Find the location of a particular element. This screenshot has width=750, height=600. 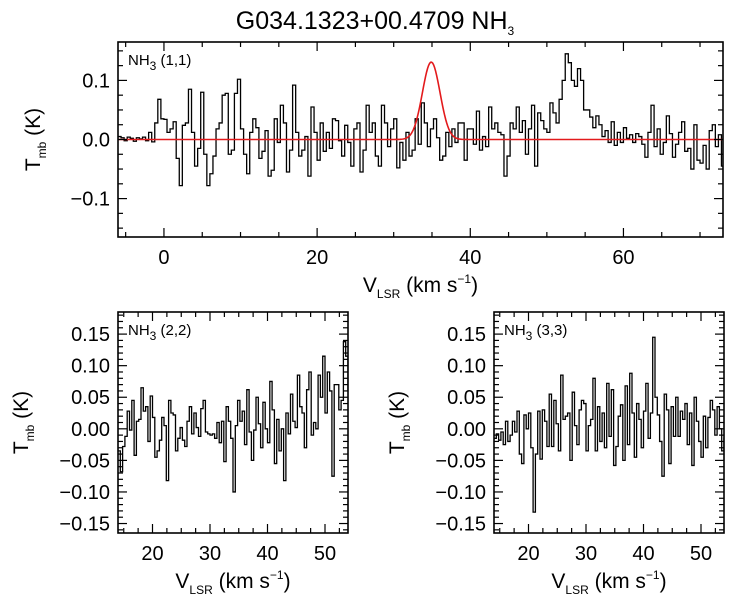

y-tick-label: −0.1 is located at coordinates (90, 200).